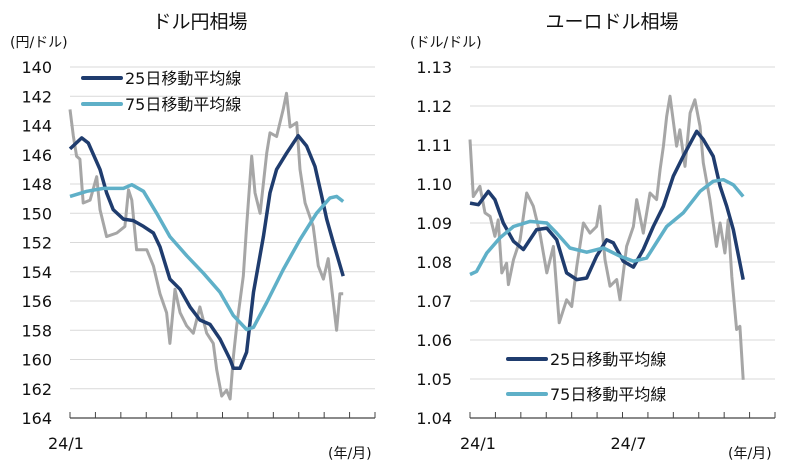  I want to click on y-axis-unit: (ドル/ドル), so click(446, 43).